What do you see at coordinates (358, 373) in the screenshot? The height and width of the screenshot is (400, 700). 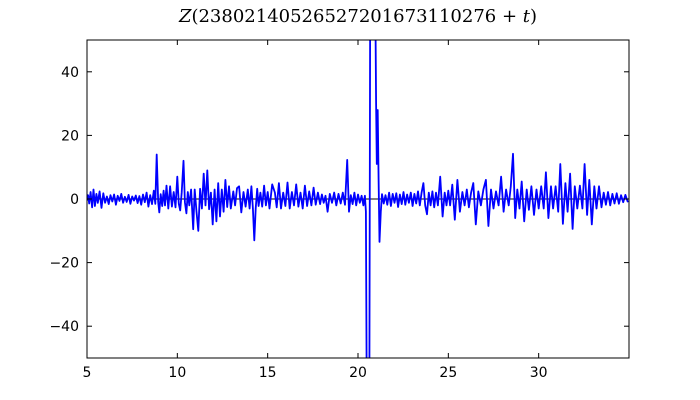 I see `x-tick-label: 20` at bounding box center [358, 373].